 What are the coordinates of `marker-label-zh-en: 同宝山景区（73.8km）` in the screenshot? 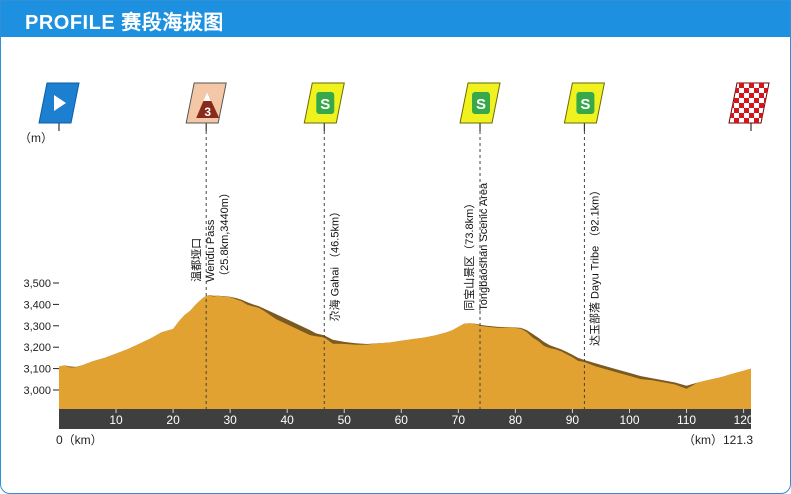 It's located at (469, 254).